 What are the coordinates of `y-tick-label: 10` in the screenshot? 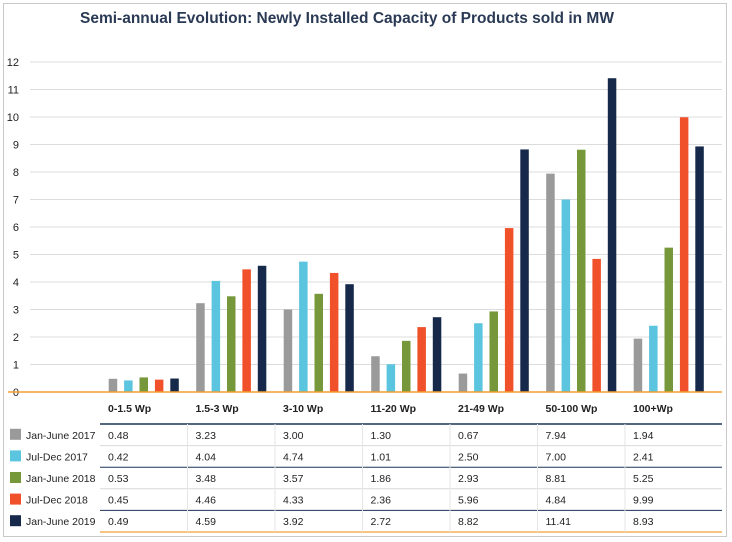 It's located at (13, 118).